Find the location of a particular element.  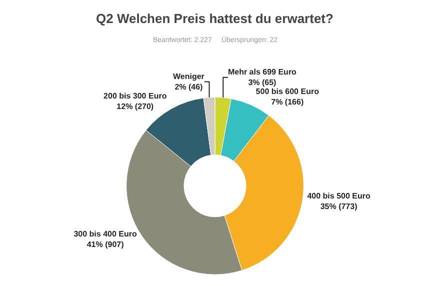

data-label: 2% (46) is located at coordinates (189, 87).